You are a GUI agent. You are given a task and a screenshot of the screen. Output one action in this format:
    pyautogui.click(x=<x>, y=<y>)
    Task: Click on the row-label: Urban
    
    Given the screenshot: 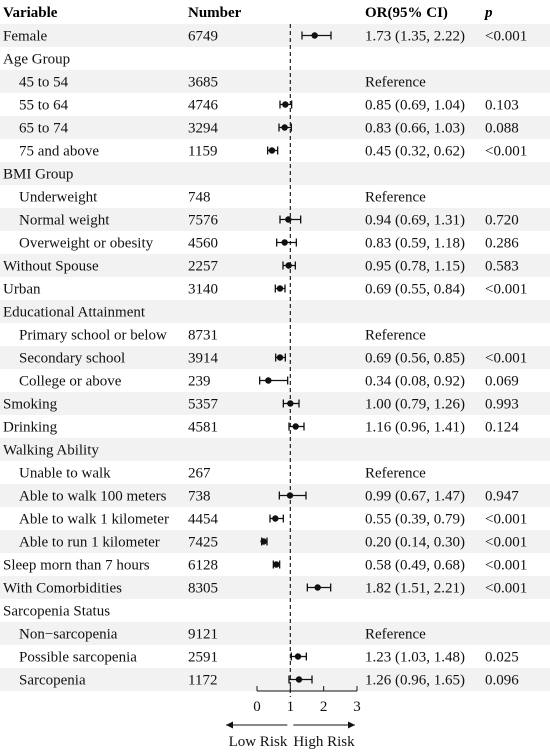 What is the action you would take?
    pyautogui.click(x=22, y=290)
    